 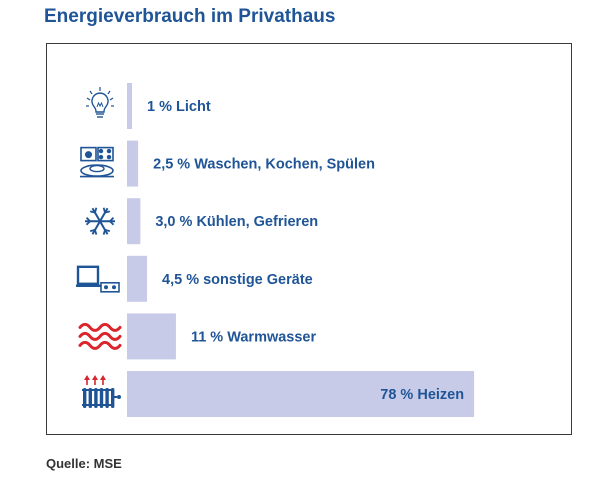 What do you see at coordinates (190, 16) in the screenshot?
I see `chart-title: Energieverbrauch im Privathaus` at bounding box center [190, 16].